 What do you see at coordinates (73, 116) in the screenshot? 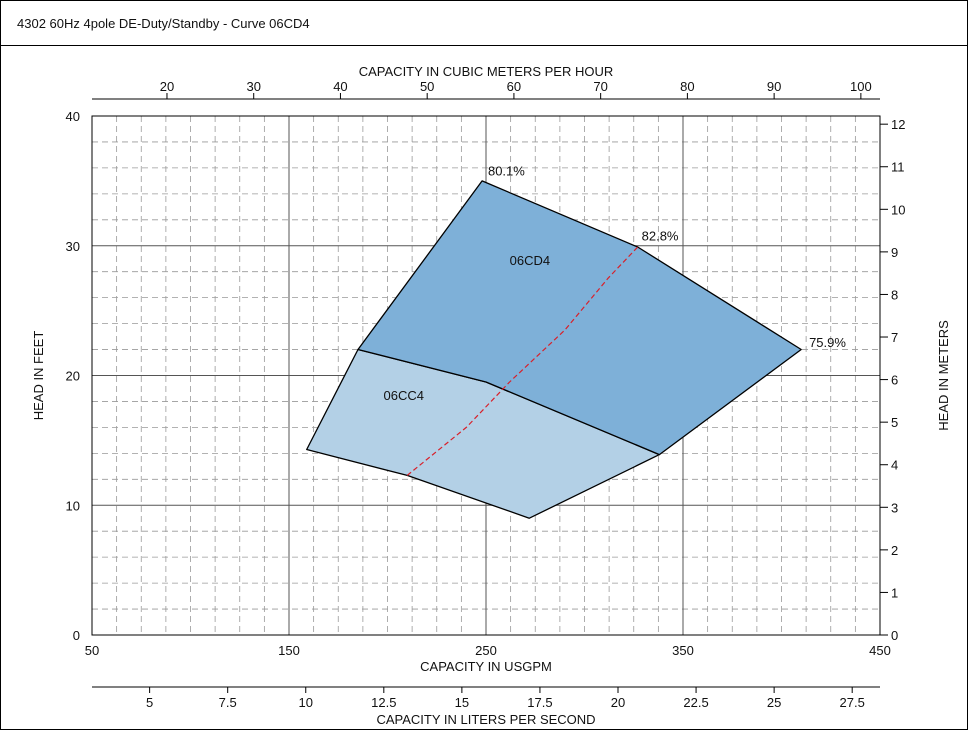
I see `y-left-tick-label: 40` at bounding box center [73, 116].